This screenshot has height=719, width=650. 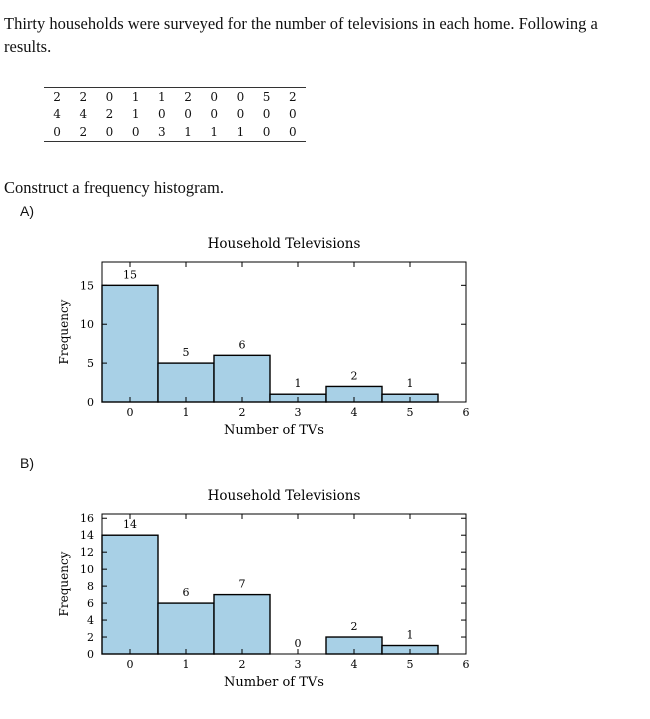 I want to click on table-row: 4 4 2 1 0 0 0 0 0 0, so click(x=175, y=115).